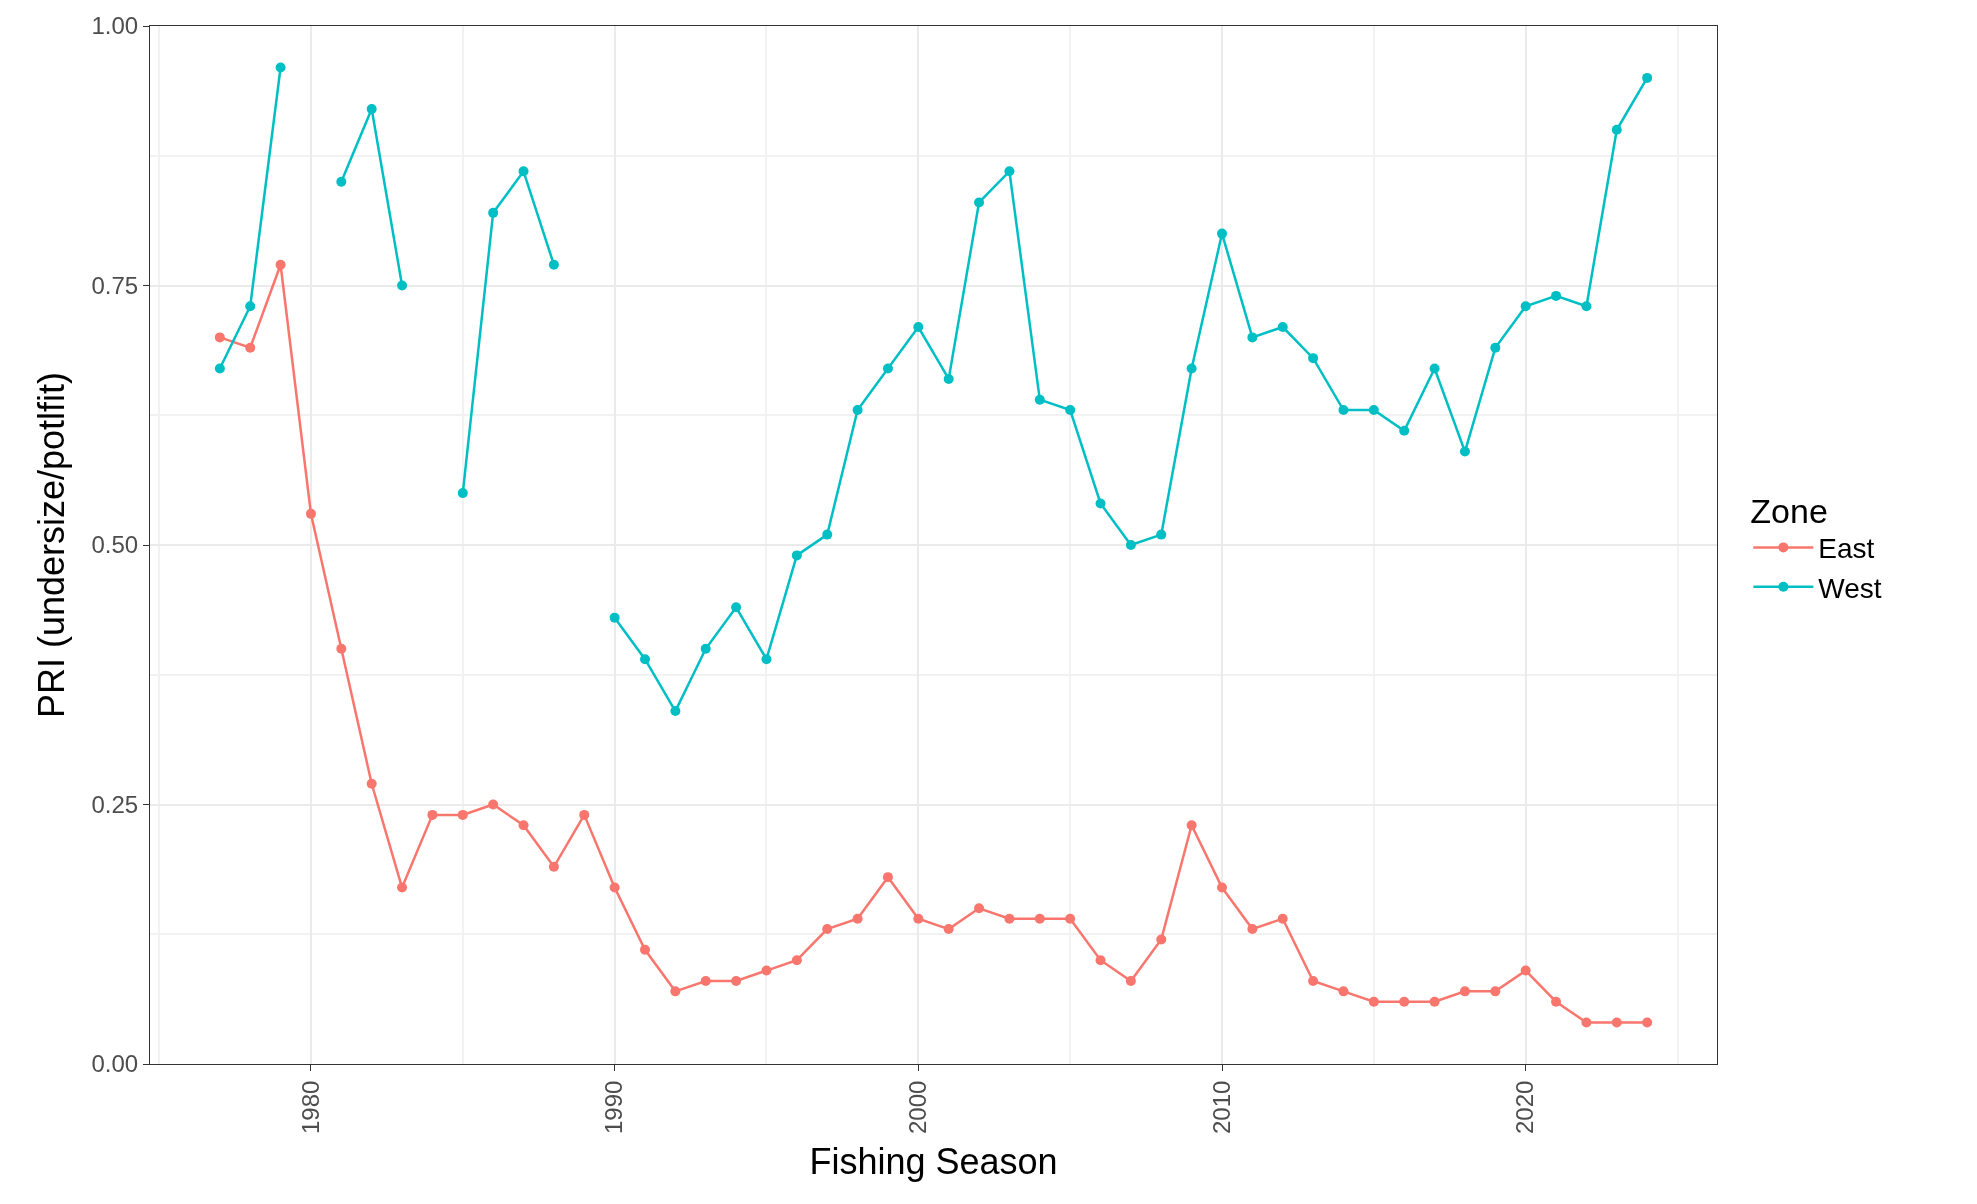 This screenshot has width=1977, height=1204. Describe the element at coordinates (1789, 510) in the screenshot. I see `legend-title: Zone` at that location.